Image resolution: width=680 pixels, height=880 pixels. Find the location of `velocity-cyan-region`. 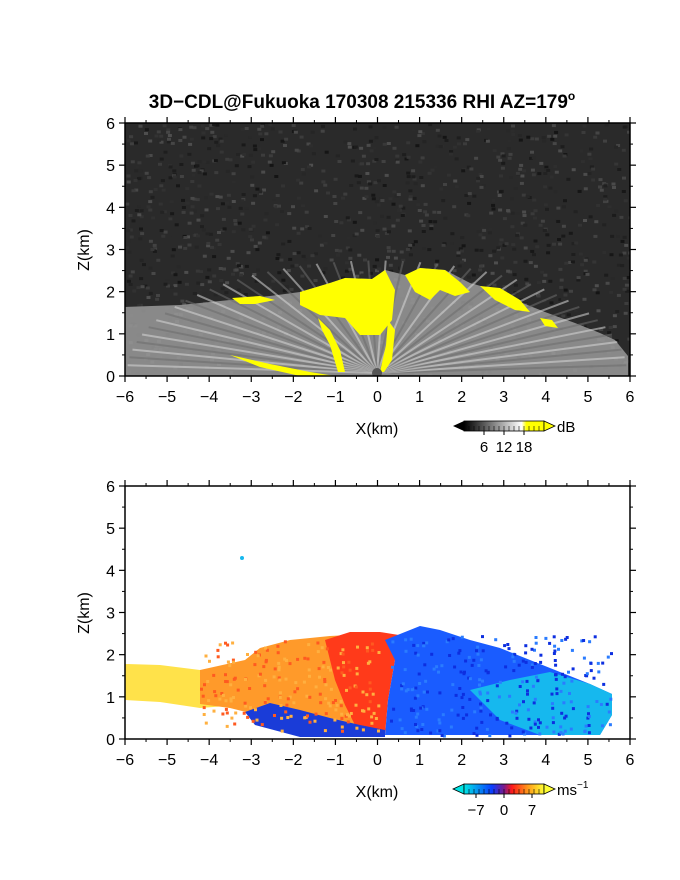

velocity-cyan-region is located at coordinates (541, 703).